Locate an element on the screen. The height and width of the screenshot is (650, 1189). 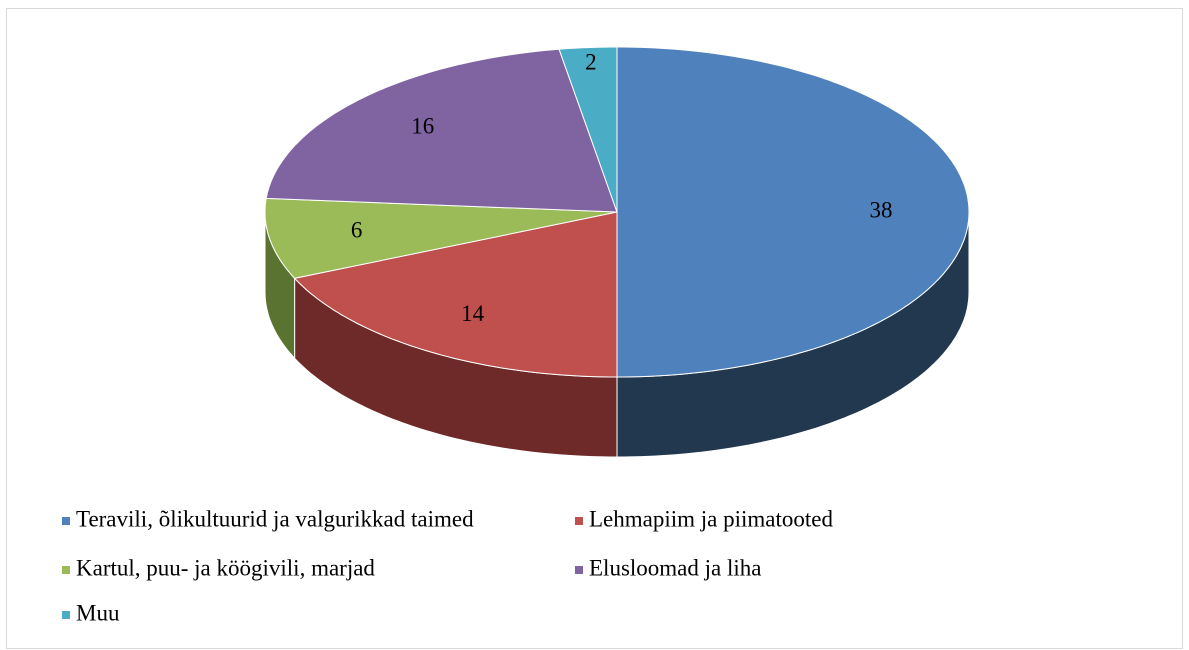
legend-label: Elusloomad ja liha is located at coordinates (675, 567).